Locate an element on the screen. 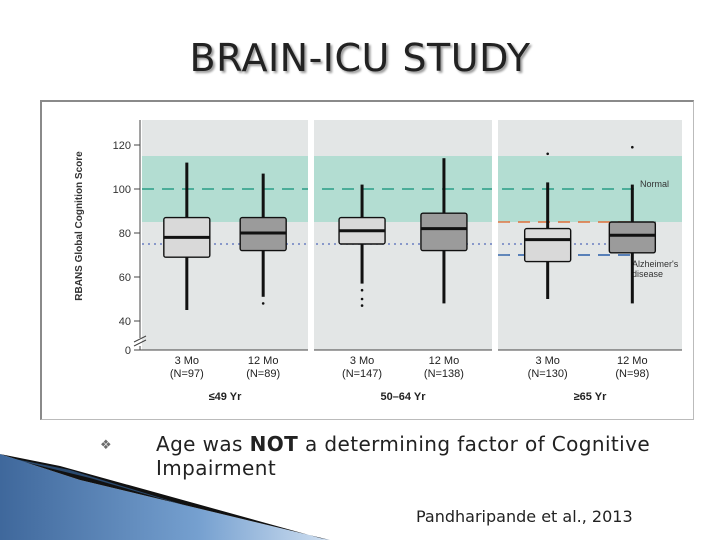 This screenshot has width=720, height=540. x-label-time-g0-b0: 3 Mo is located at coordinates (187, 361).